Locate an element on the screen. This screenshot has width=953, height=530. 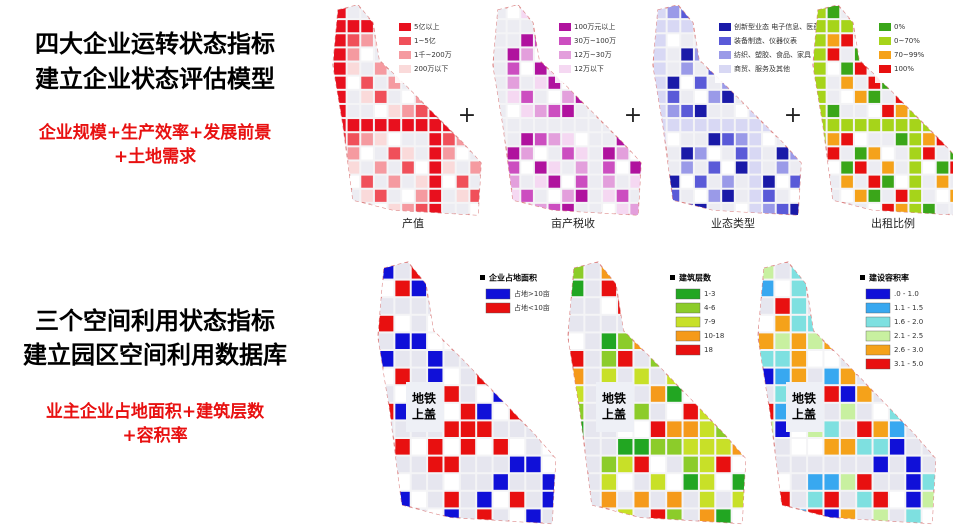
legend-label: 2.1 - 2.5 is located at coordinates (908, 336).